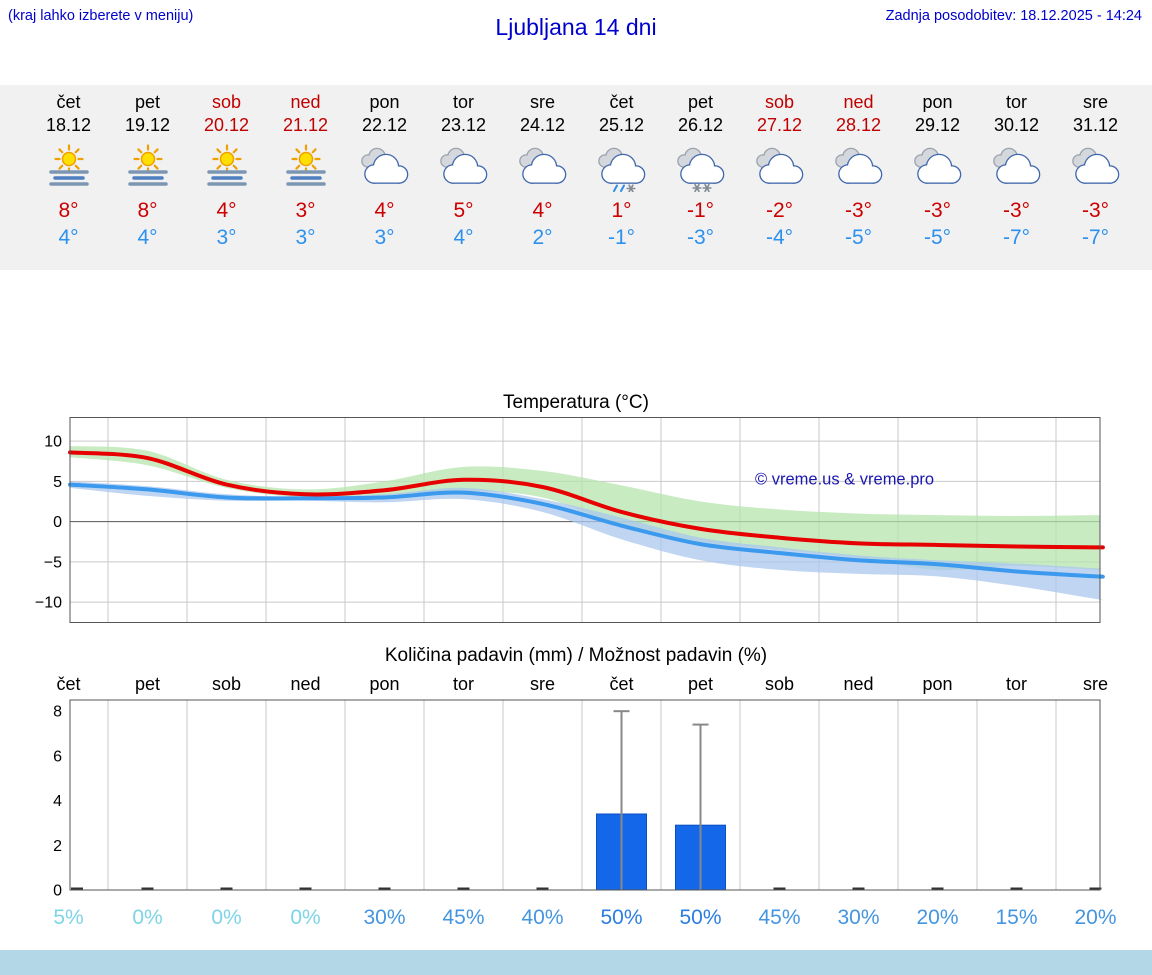 The image size is (1152, 975). What do you see at coordinates (384, 177) in the screenshot?
I see `forecast-day: pon 22.12 4° 3°` at bounding box center [384, 177].